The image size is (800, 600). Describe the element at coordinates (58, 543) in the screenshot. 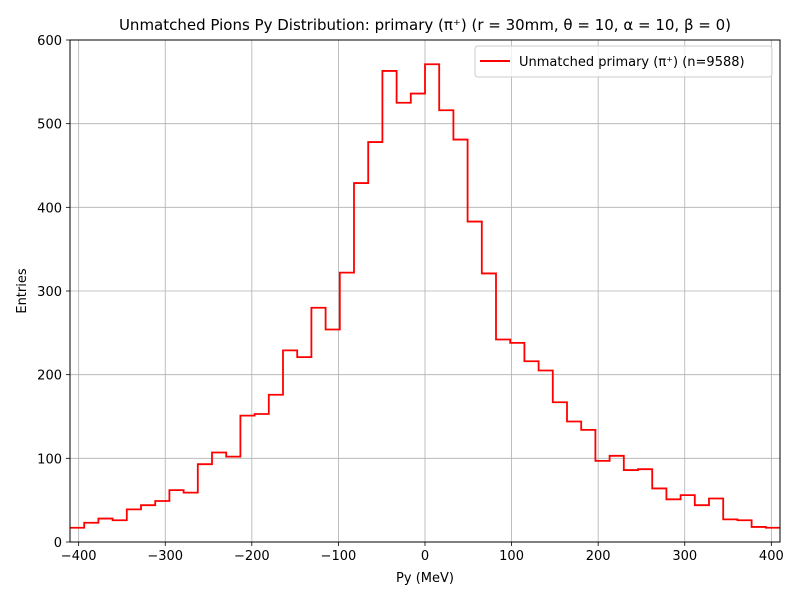

I see `y-tick-label: 0` at that location.